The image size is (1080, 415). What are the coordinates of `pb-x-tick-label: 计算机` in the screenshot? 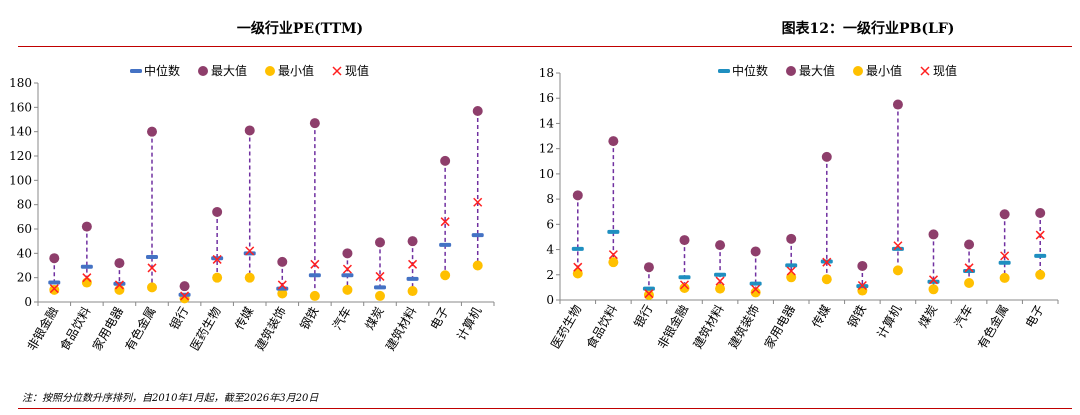 It's located at (889, 321).